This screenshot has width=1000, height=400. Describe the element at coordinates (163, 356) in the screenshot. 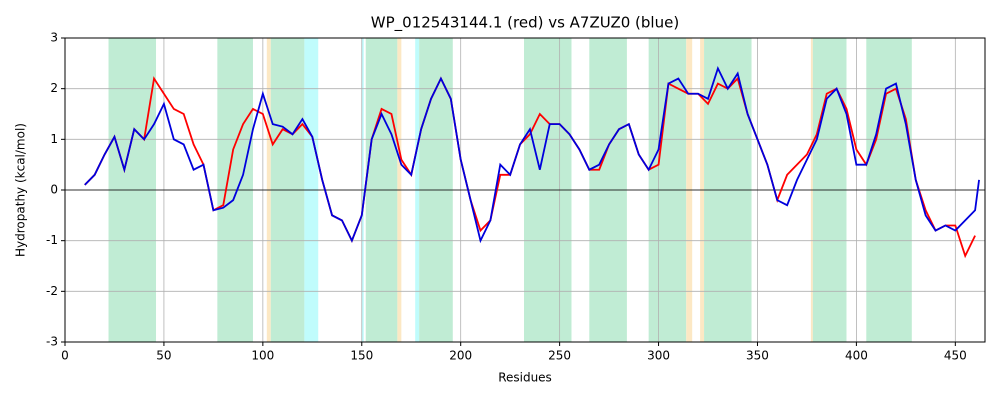

I see `x-tick-label: 50` at that location.